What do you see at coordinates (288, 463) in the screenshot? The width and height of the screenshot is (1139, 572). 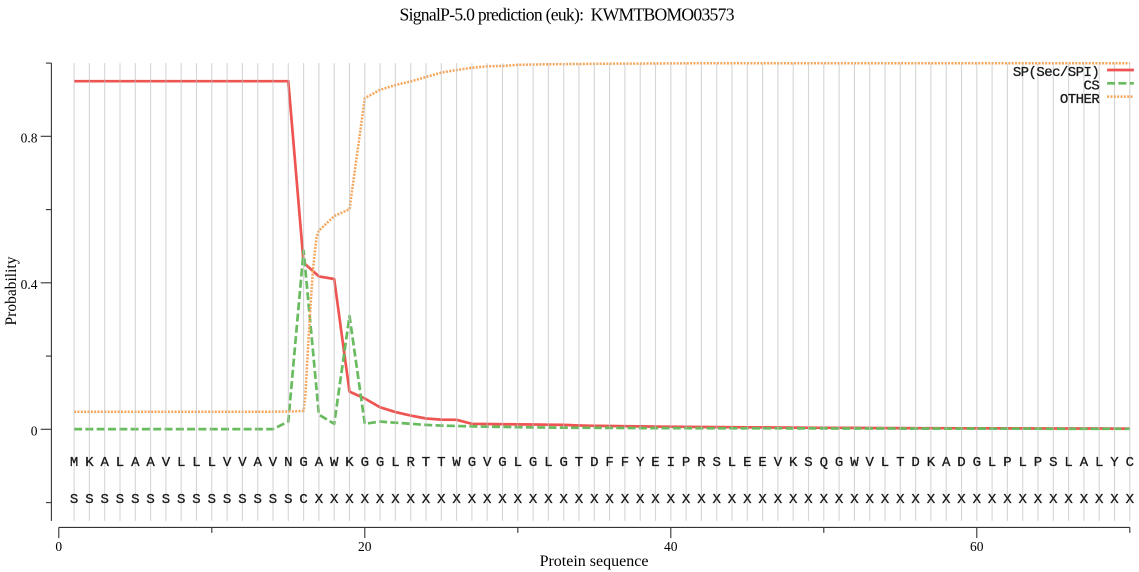 I see `svg-text: N` at bounding box center [288, 463].